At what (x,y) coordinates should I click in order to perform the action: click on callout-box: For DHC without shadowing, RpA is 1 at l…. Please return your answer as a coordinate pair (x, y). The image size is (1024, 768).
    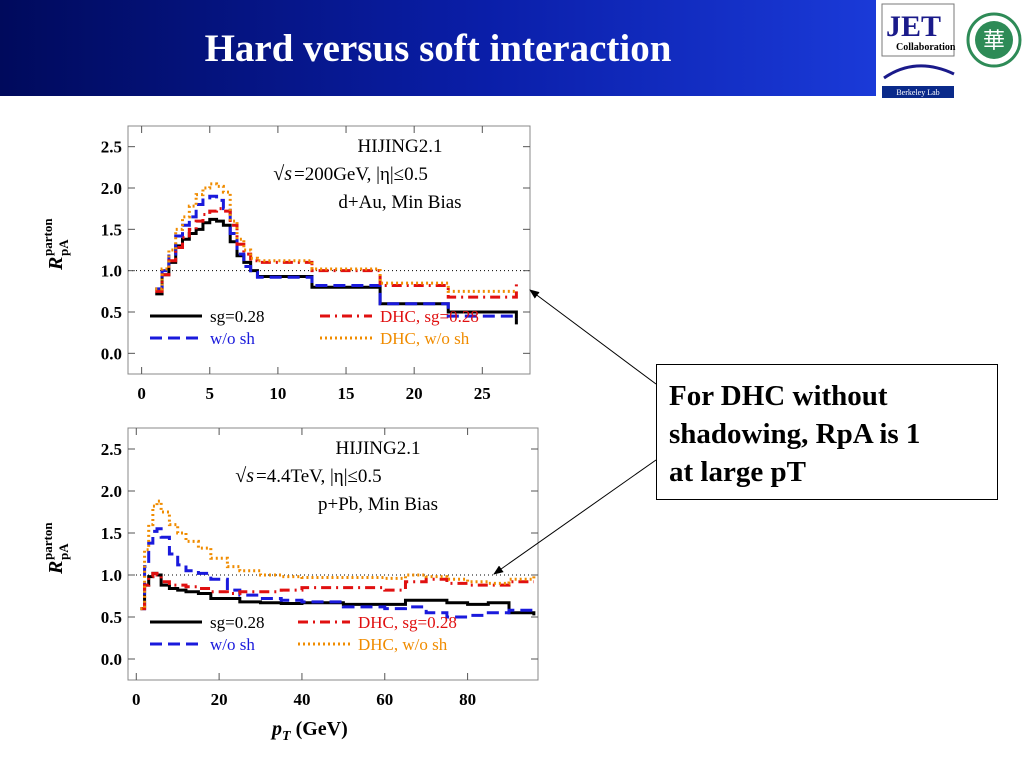
    Looking at the image, I should click on (827, 432).